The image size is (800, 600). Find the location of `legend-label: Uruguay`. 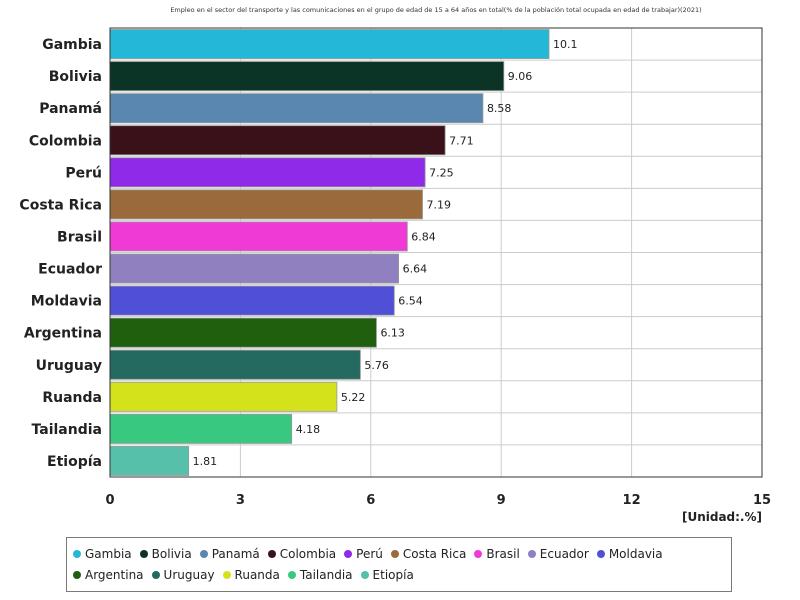

legend-label: Uruguay is located at coordinates (189, 574).